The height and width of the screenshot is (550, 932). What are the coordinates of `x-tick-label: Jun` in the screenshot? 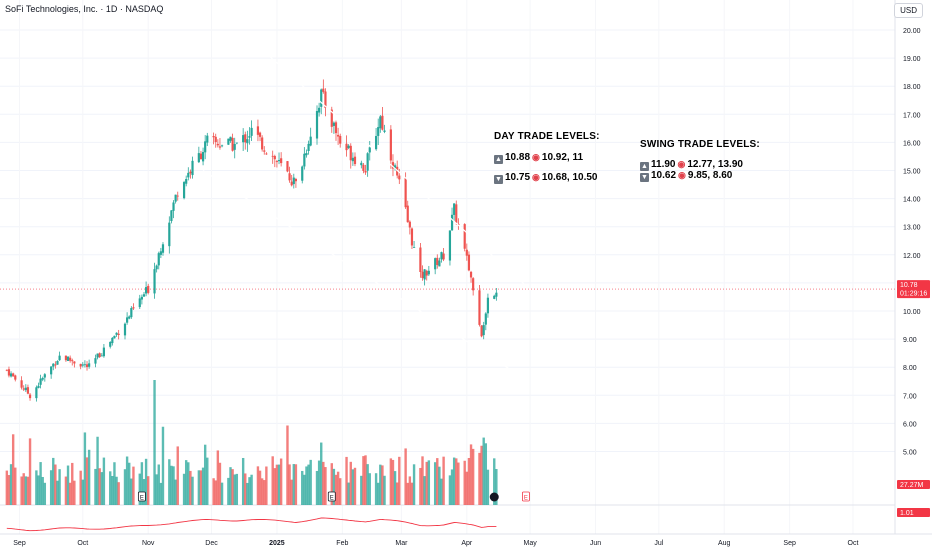 It's located at (595, 543).